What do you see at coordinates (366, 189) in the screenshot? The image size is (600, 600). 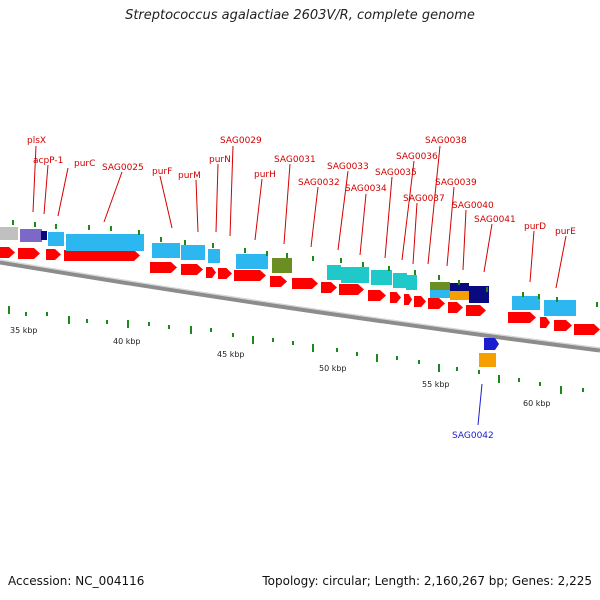 I see `label-SAG0034: SAG0034` at bounding box center [366, 189].